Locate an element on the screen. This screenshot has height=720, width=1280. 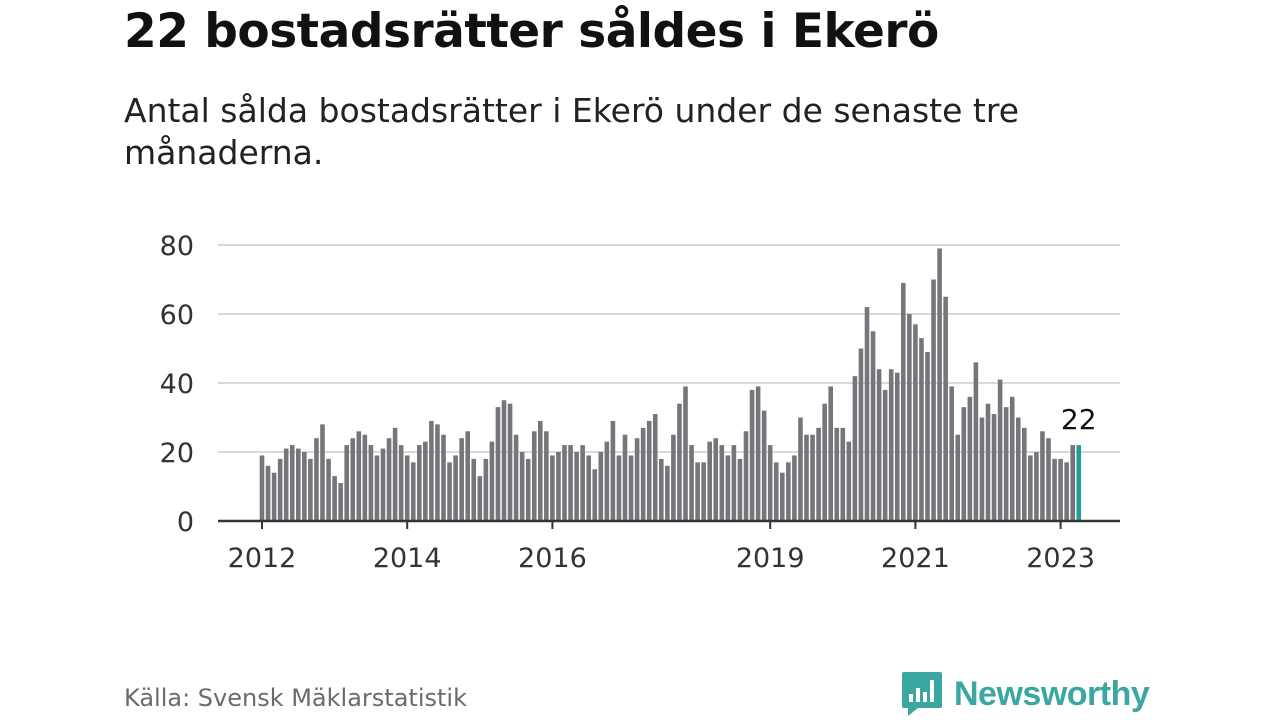
latest-value-label: 22 is located at coordinates (1079, 419).